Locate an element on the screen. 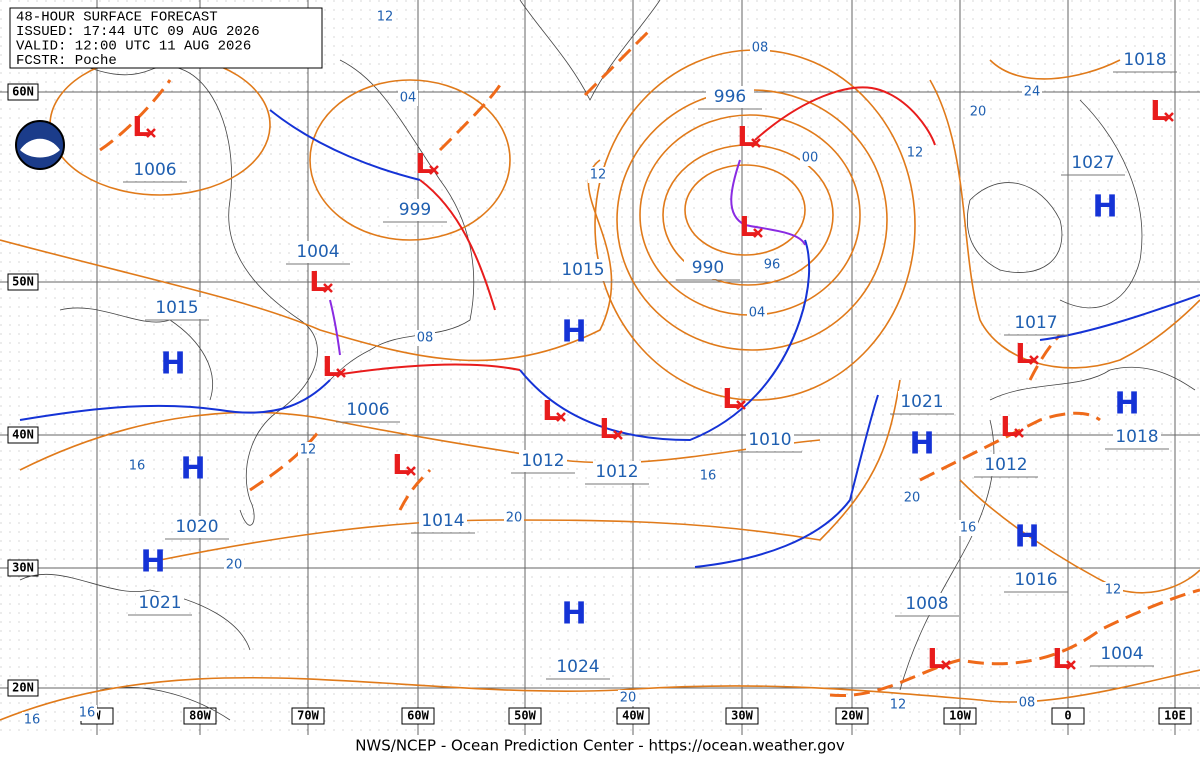 This screenshot has height=768, width=1200. pressure-value: 999 is located at coordinates (415, 210).